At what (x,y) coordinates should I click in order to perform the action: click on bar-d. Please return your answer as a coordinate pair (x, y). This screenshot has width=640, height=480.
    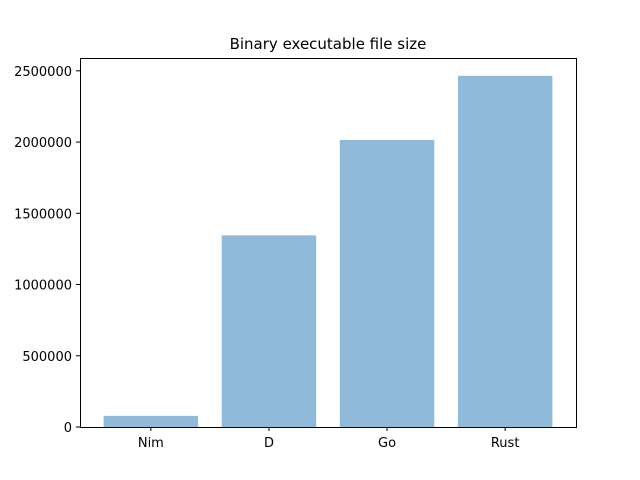
    Looking at the image, I should click on (269, 331).